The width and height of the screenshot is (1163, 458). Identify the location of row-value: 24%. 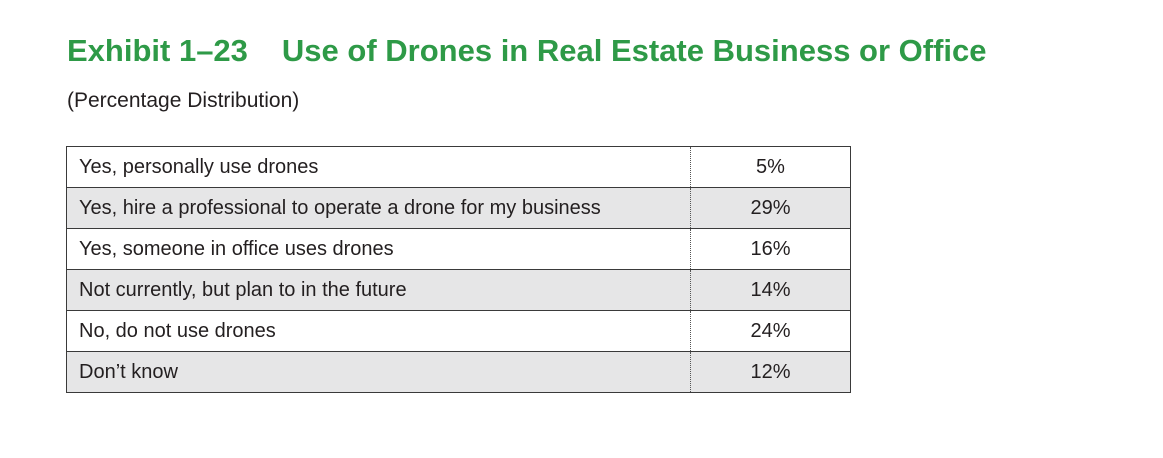
(770, 331).